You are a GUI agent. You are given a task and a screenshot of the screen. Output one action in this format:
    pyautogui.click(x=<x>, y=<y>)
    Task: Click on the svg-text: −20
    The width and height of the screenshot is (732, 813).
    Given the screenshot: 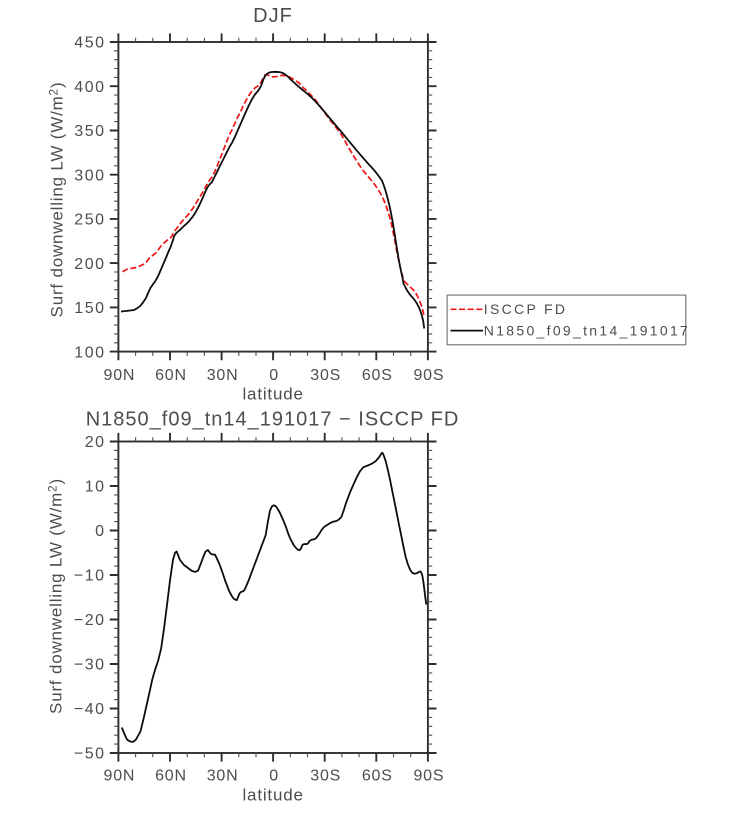 What is the action you would take?
    pyautogui.click(x=90, y=620)
    